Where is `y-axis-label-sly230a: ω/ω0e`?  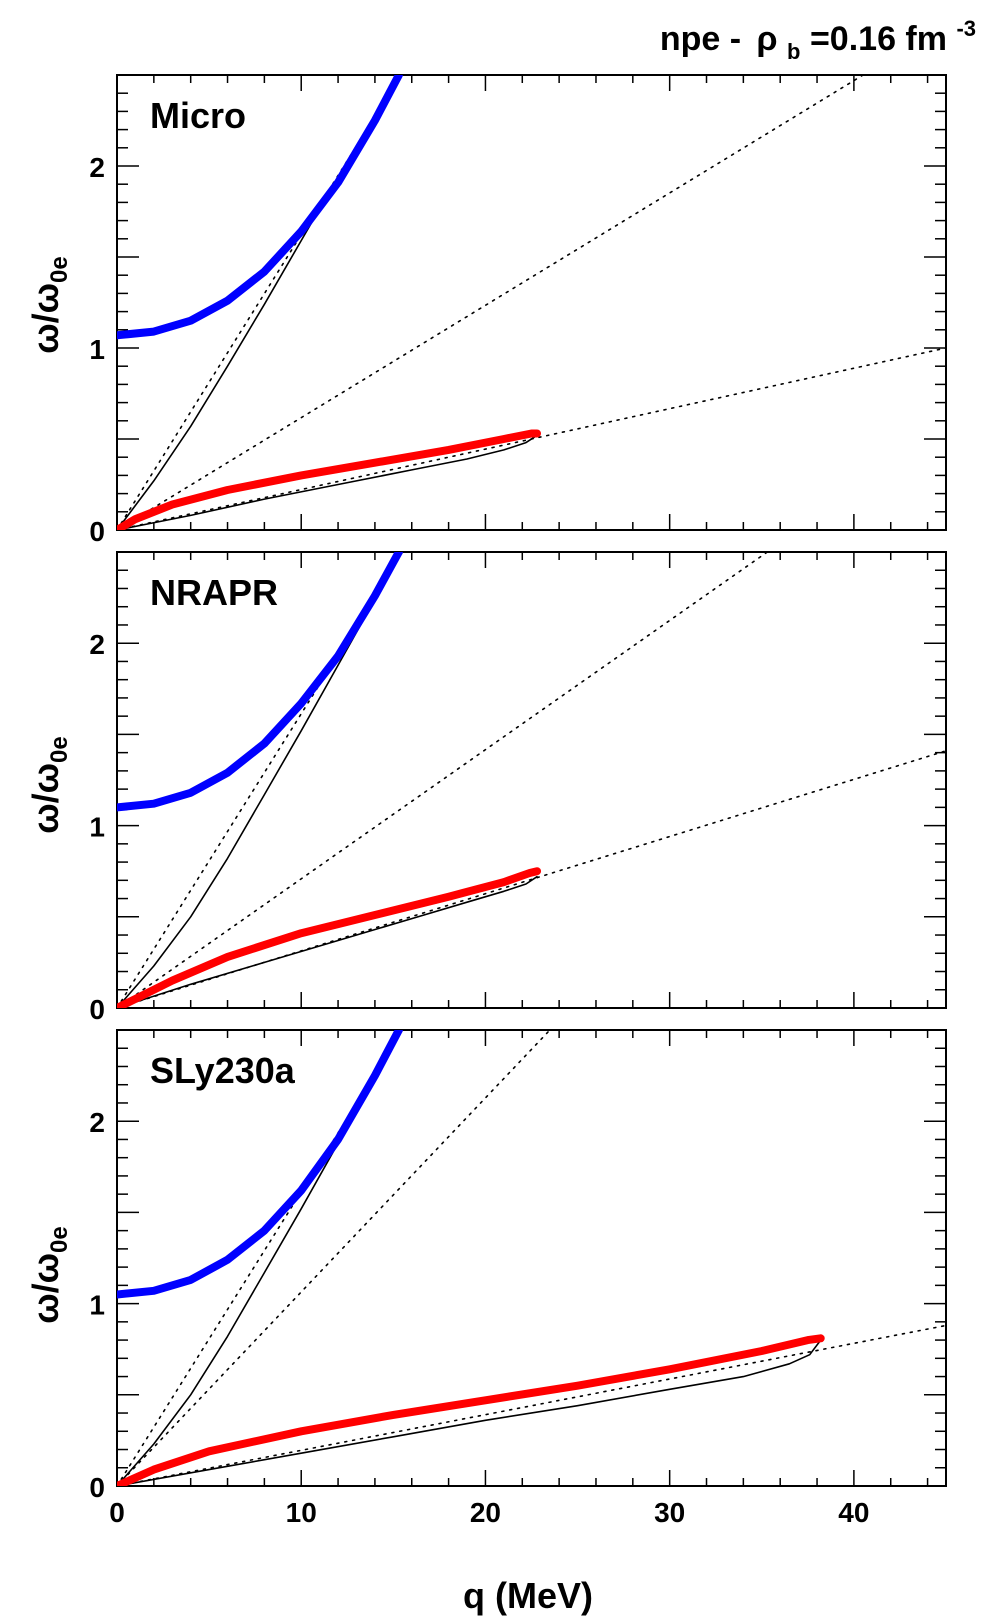 y-axis-label-sly230a: ω/ω0e is located at coordinates (49, 1275).